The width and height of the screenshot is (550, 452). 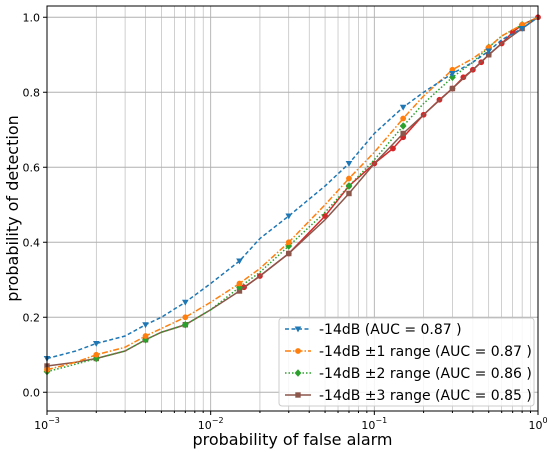 I want to click on x-tick-label: 10⁻², so click(x=211, y=424).